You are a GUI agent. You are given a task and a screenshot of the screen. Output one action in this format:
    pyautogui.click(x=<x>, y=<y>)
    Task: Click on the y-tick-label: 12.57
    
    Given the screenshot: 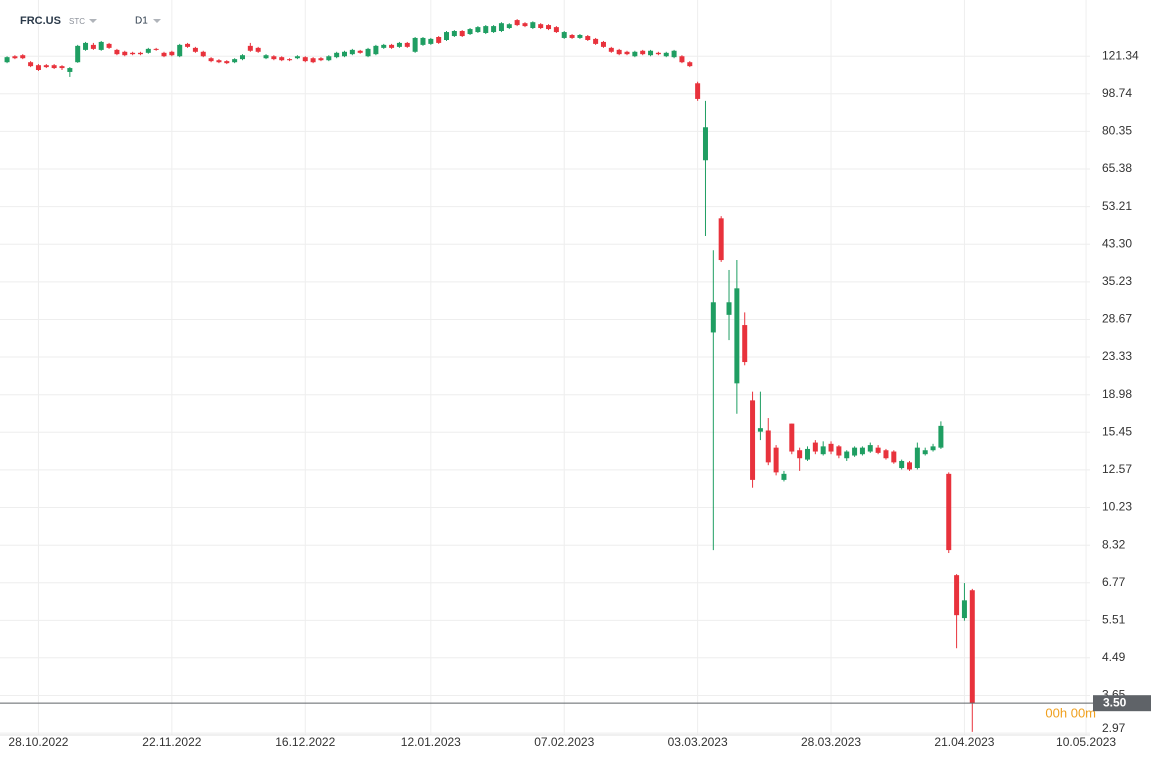 What is the action you would take?
    pyautogui.click(x=1117, y=469)
    